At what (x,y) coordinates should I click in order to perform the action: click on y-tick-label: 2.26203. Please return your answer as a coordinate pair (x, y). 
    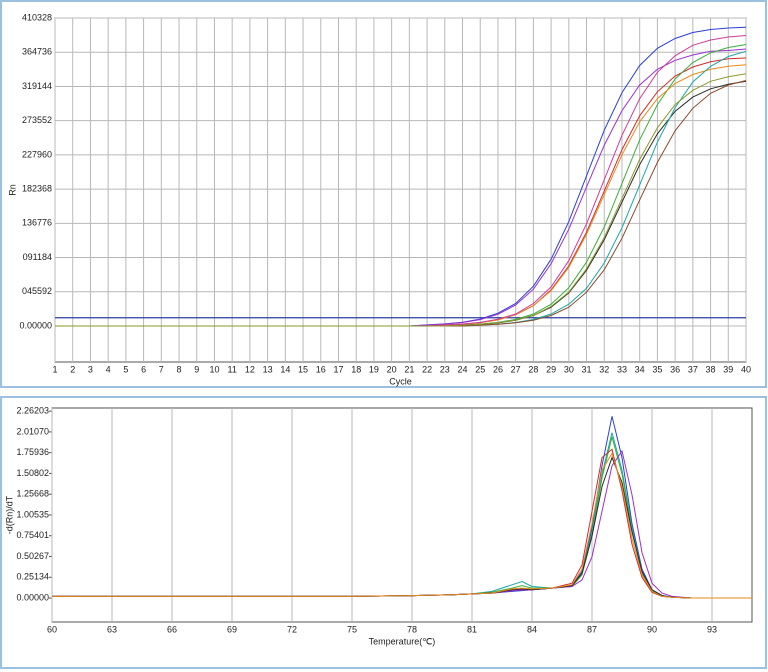
    Looking at the image, I should click on (32, 411).